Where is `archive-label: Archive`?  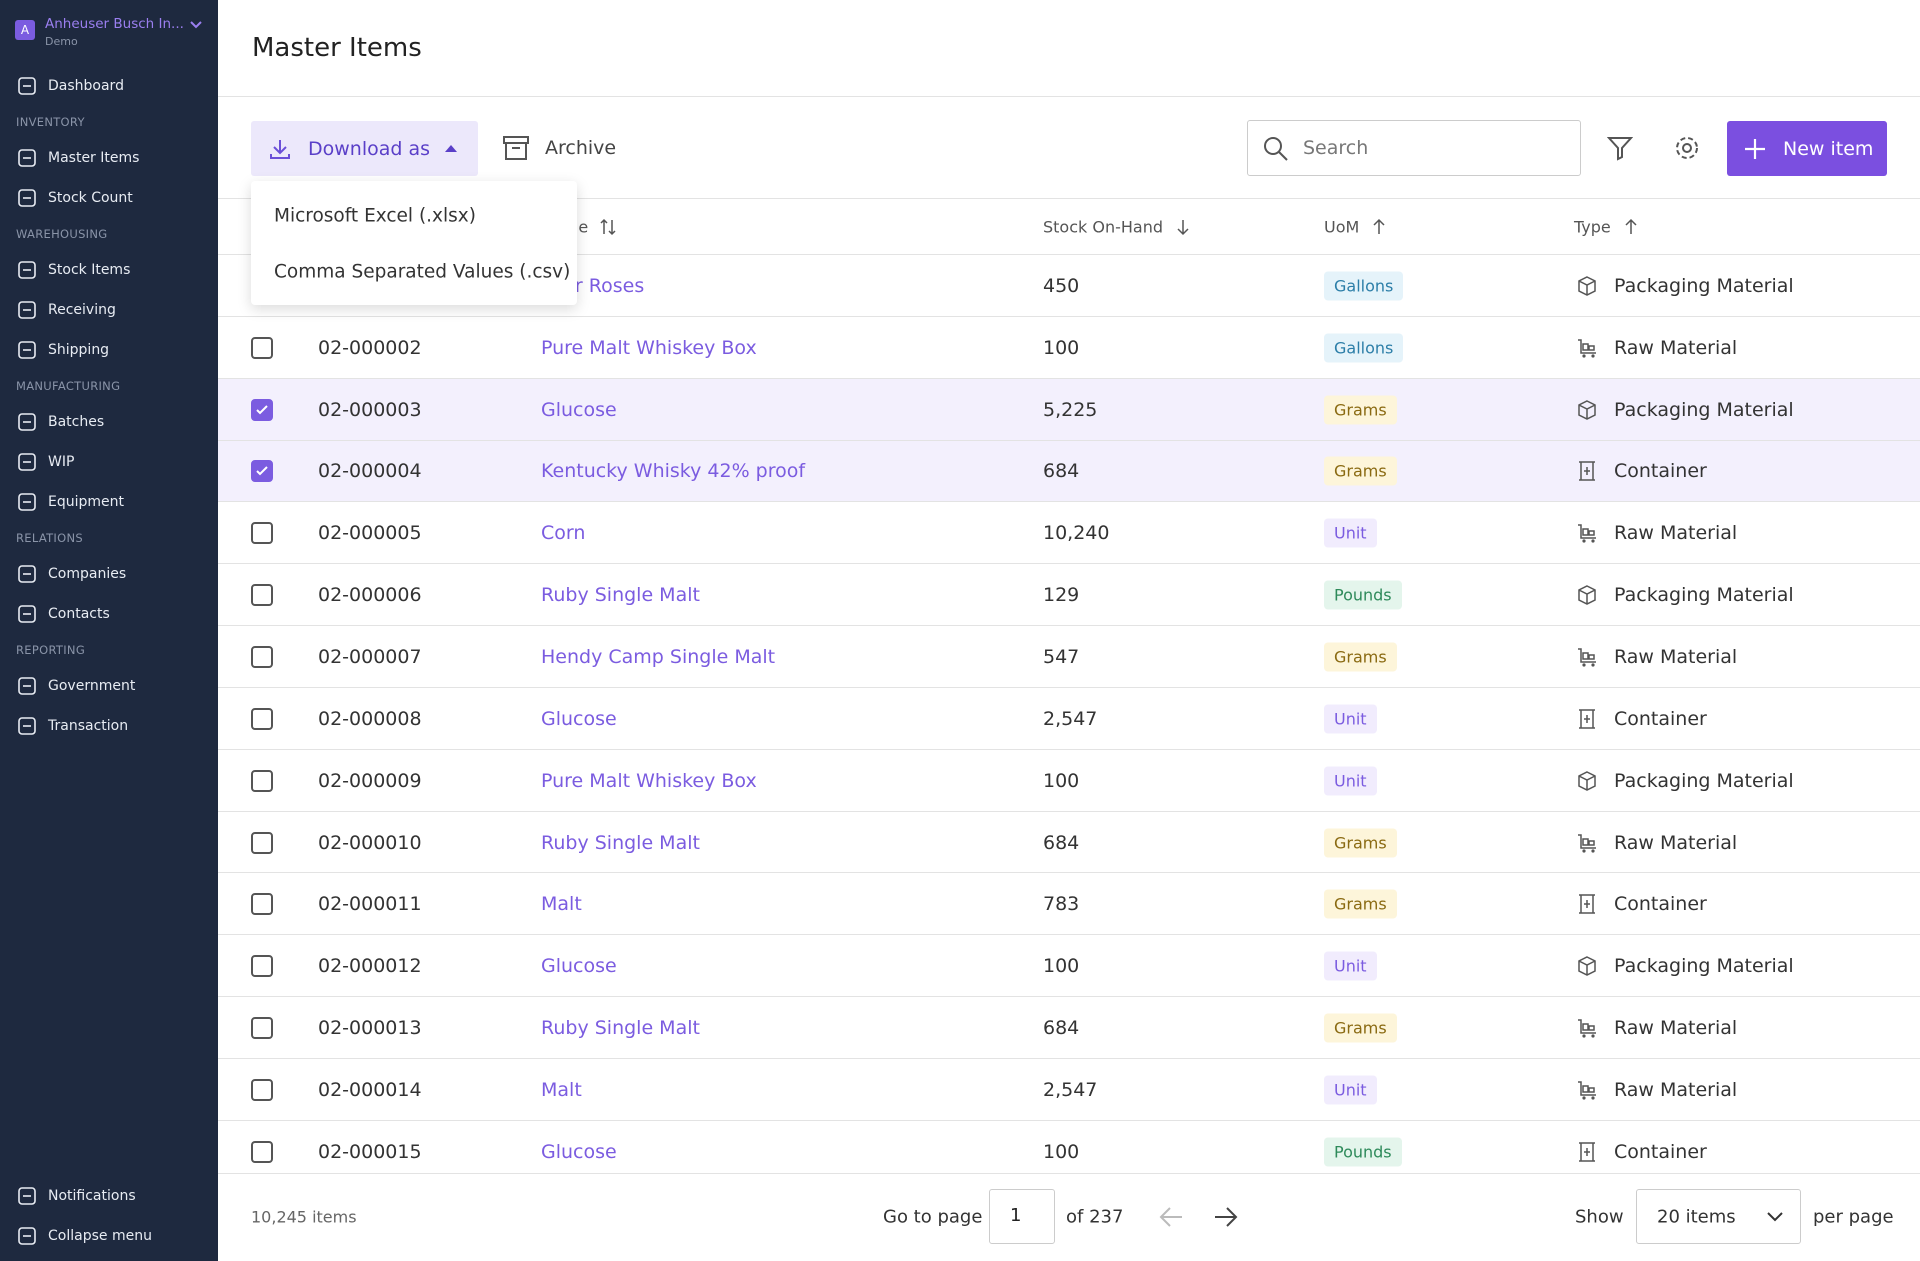
archive-label: Archive is located at coordinates (581, 148).